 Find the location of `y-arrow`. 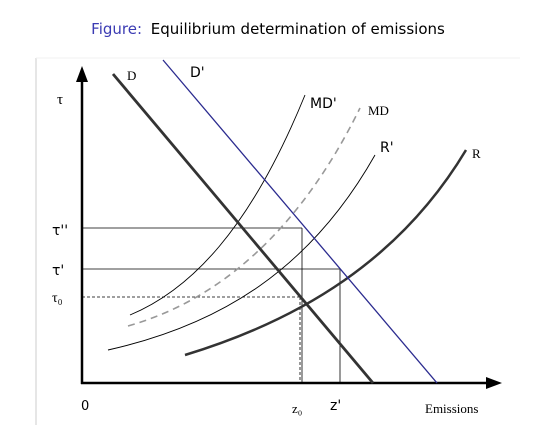

y-arrow is located at coordinates (82, 74).